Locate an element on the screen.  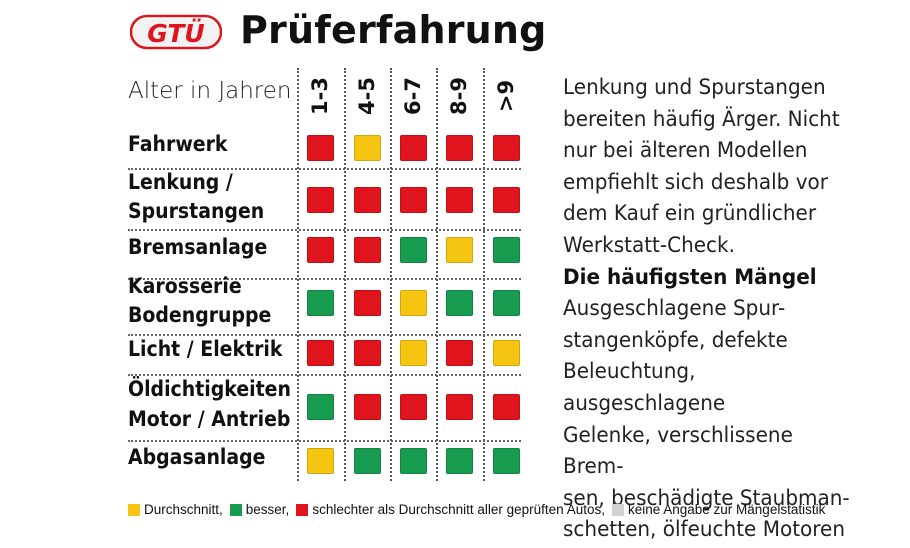
legend-label: keine Angabe zur Mängelstatistik is located at coordinates (726, 509).